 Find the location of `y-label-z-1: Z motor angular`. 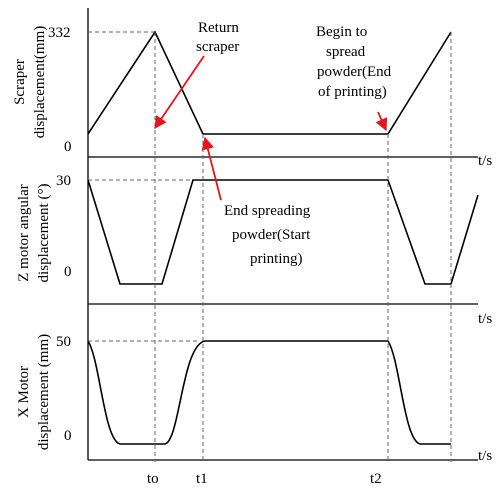

y-label-z-1: Z motor angular is located at coordinates (24, 232).